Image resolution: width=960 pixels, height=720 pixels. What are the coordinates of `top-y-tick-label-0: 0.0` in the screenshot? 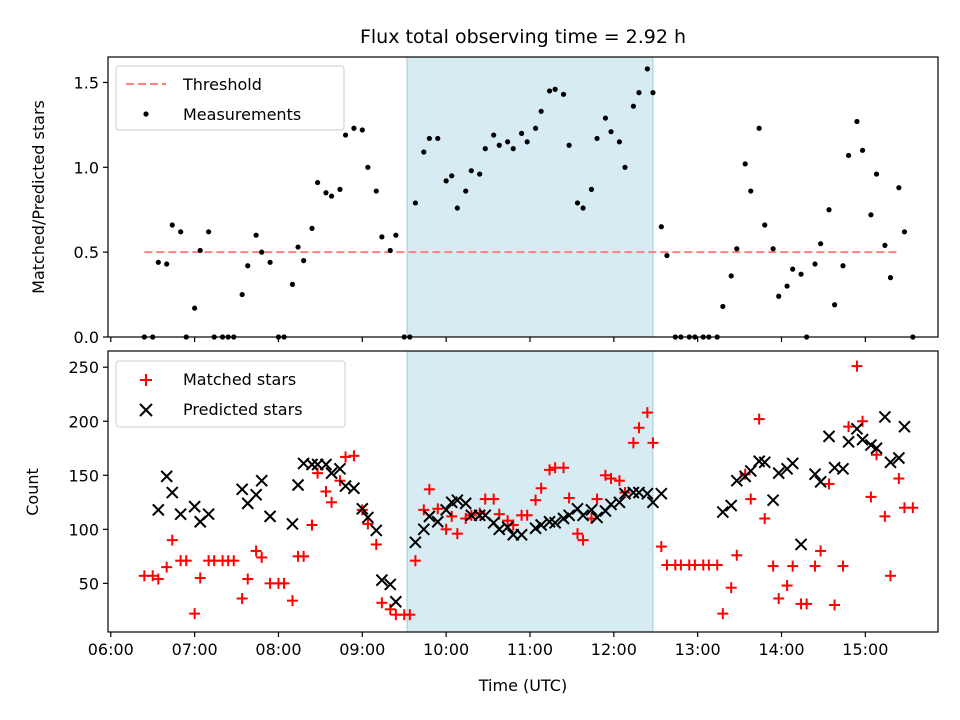 It's located at (86, 337).